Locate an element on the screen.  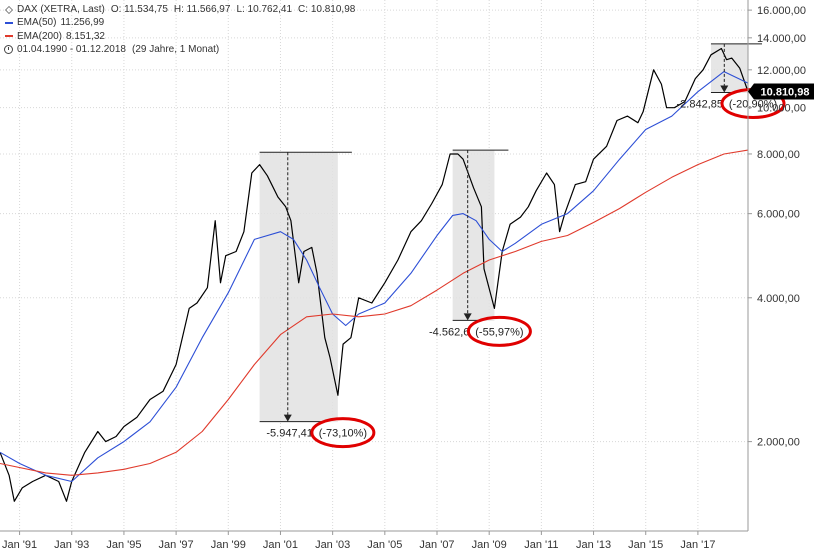
low-value: L: 10.762,41 is located at coordinates (264, 9).